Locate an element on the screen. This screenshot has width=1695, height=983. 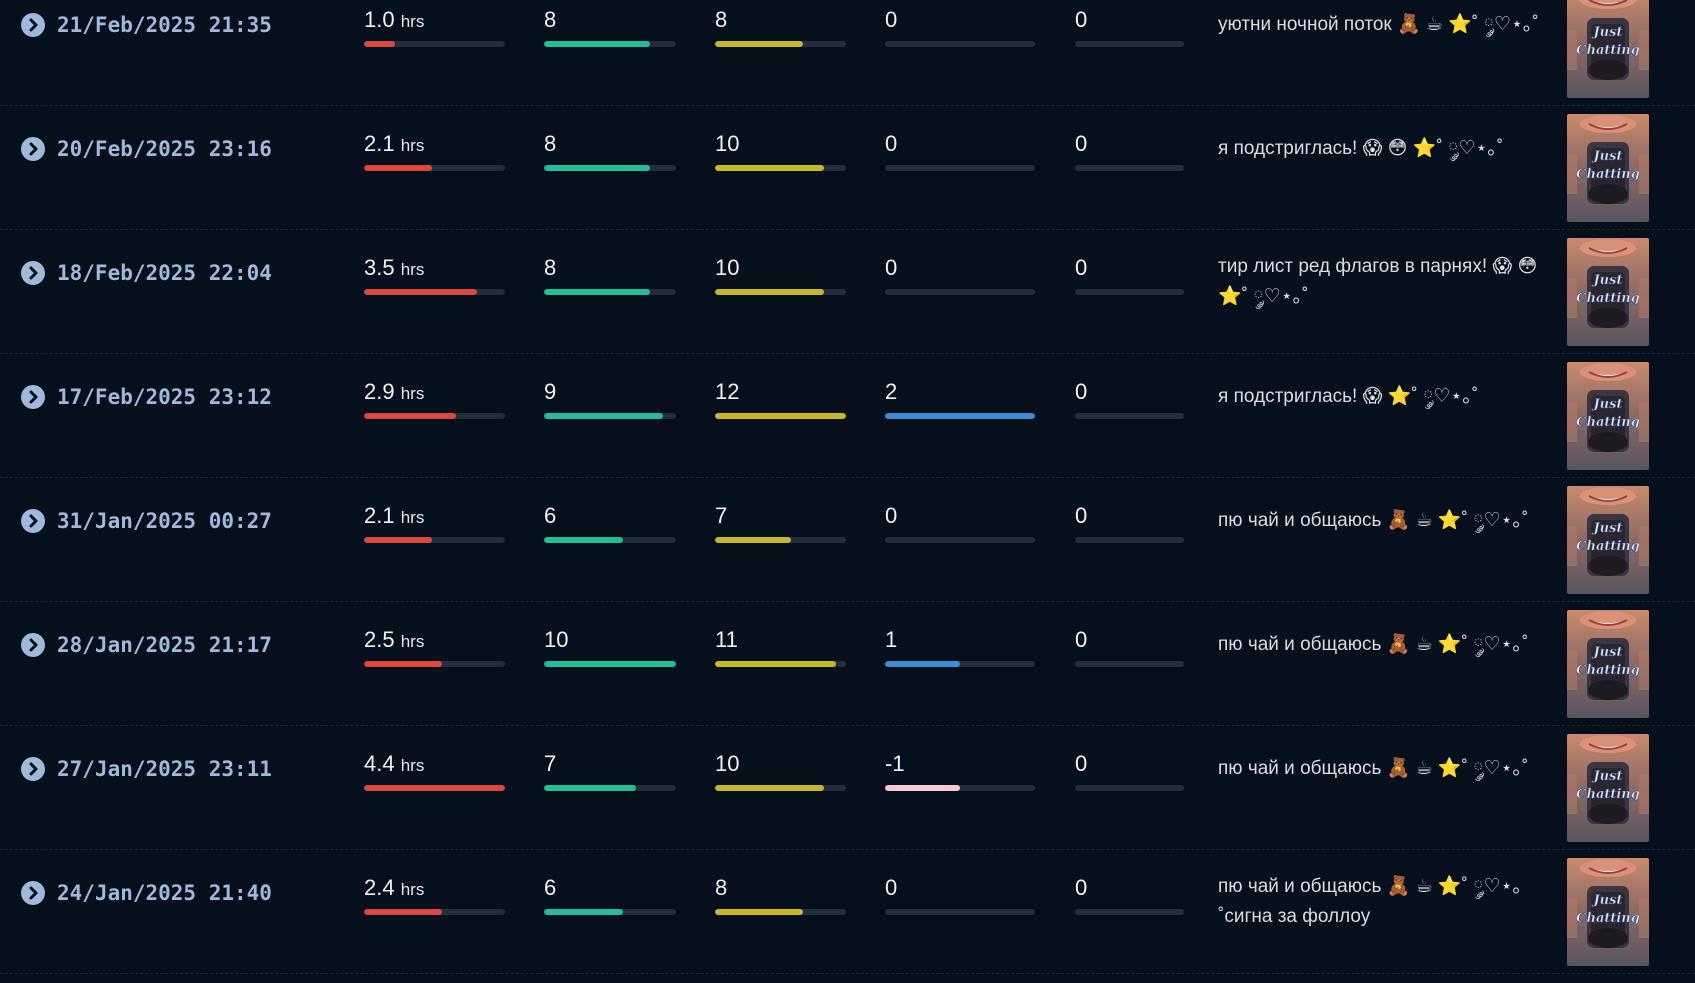
stream-duration: 2.9 hrs is located at coordinates (434, 399).